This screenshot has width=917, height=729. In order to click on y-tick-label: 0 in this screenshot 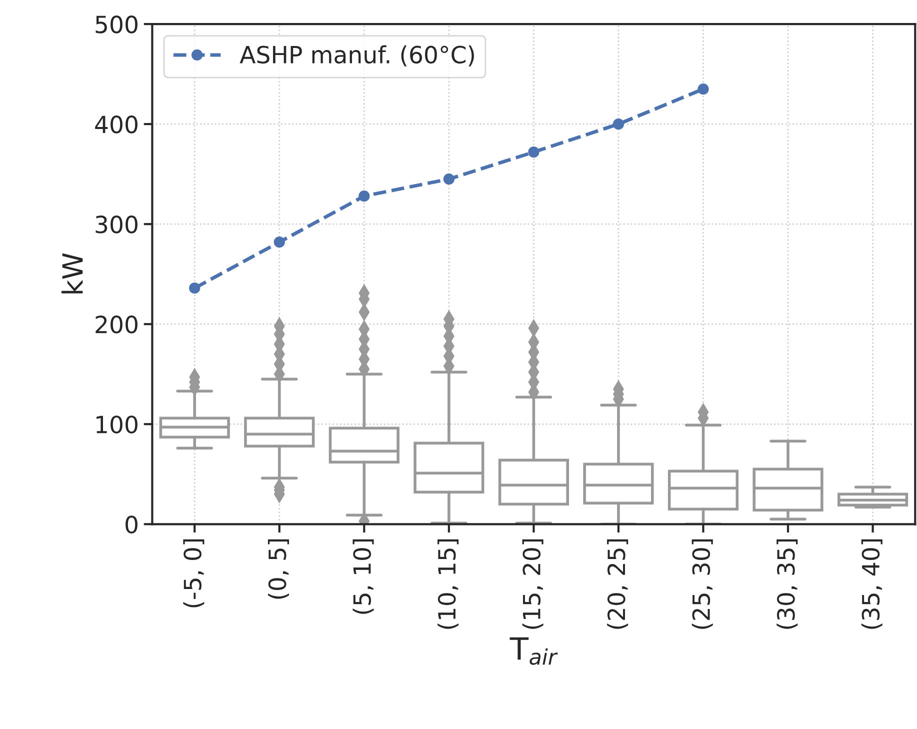, I will do `click(132, 525)`.